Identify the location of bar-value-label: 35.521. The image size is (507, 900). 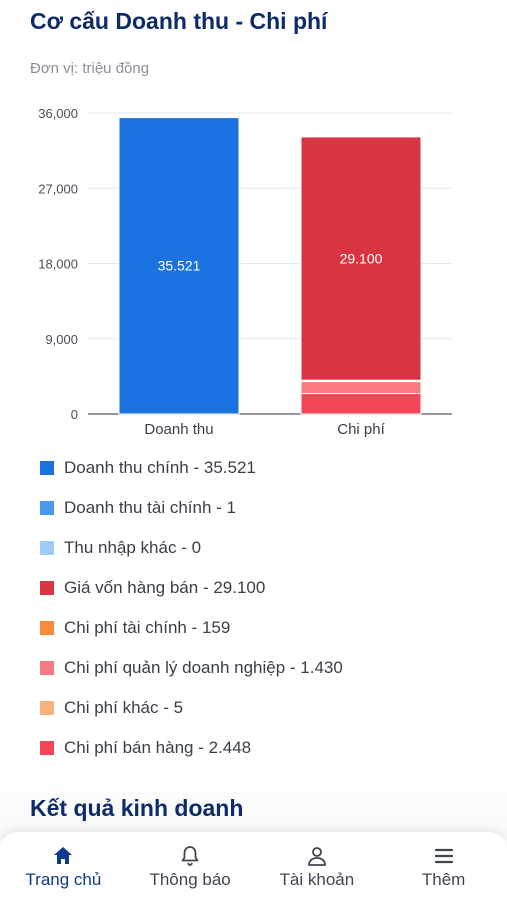
(179, 266).